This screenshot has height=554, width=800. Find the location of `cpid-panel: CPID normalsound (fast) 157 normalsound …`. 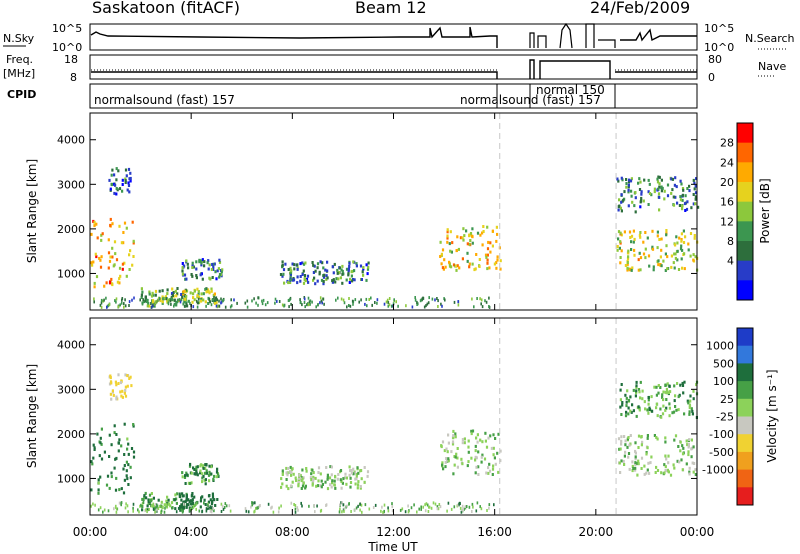

cpid-panel: CPID normalsound (fast) 157 normalsound … is located at coordinates (352, 96).